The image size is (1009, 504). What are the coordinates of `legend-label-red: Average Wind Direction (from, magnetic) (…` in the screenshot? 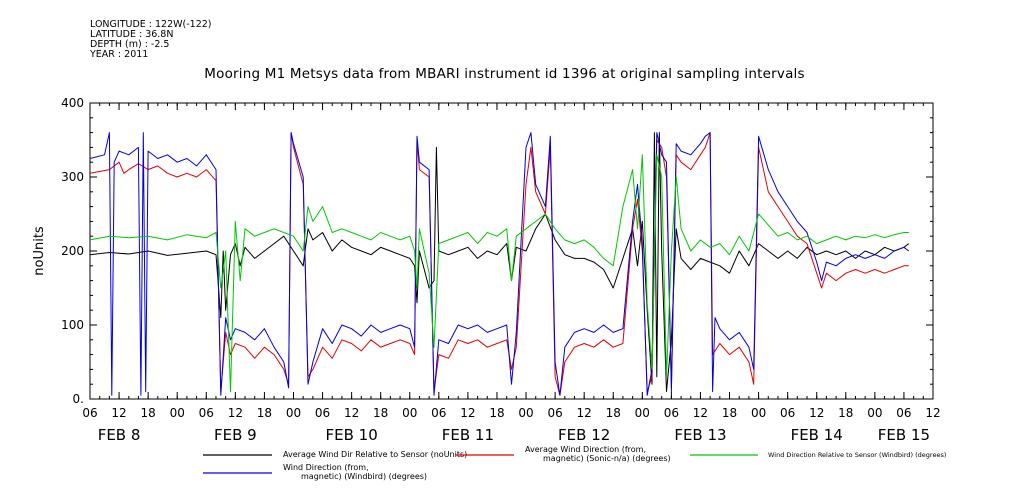 It's located at (598, 454).